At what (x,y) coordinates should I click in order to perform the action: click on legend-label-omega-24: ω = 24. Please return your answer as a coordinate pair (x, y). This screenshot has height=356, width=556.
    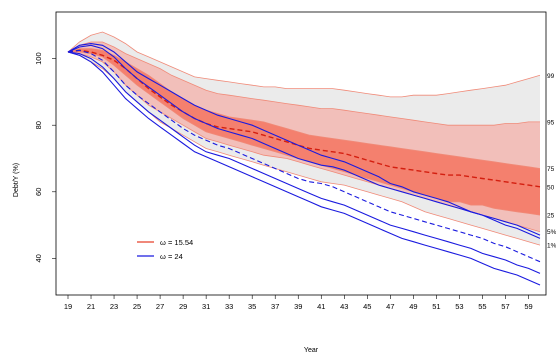
    Looking at the image, I should click on (171, 256).